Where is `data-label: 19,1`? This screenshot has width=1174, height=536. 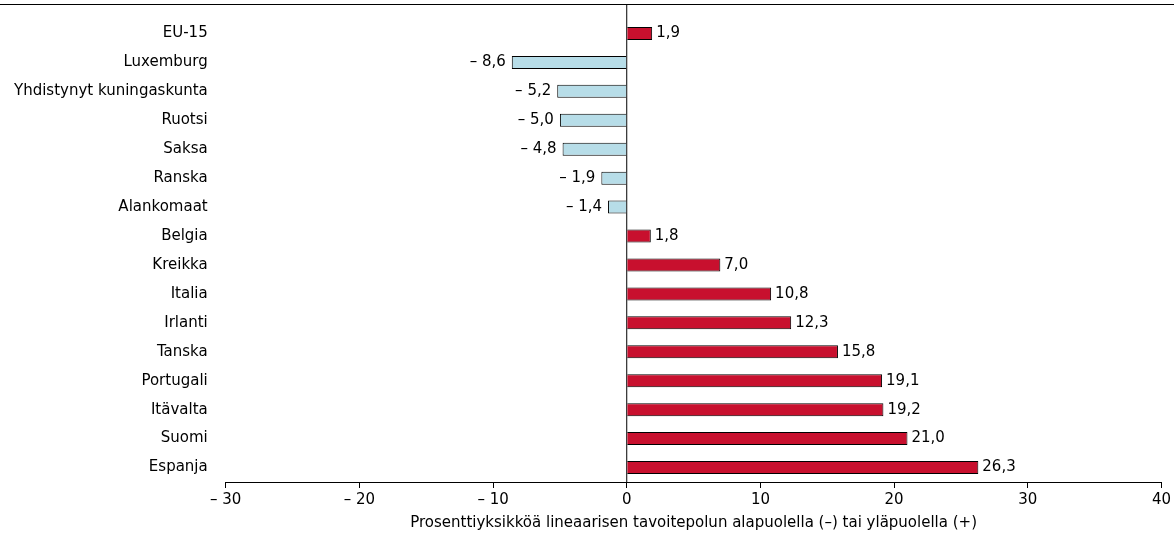 data-label: 19,1 is located at coordinates (903, 379).